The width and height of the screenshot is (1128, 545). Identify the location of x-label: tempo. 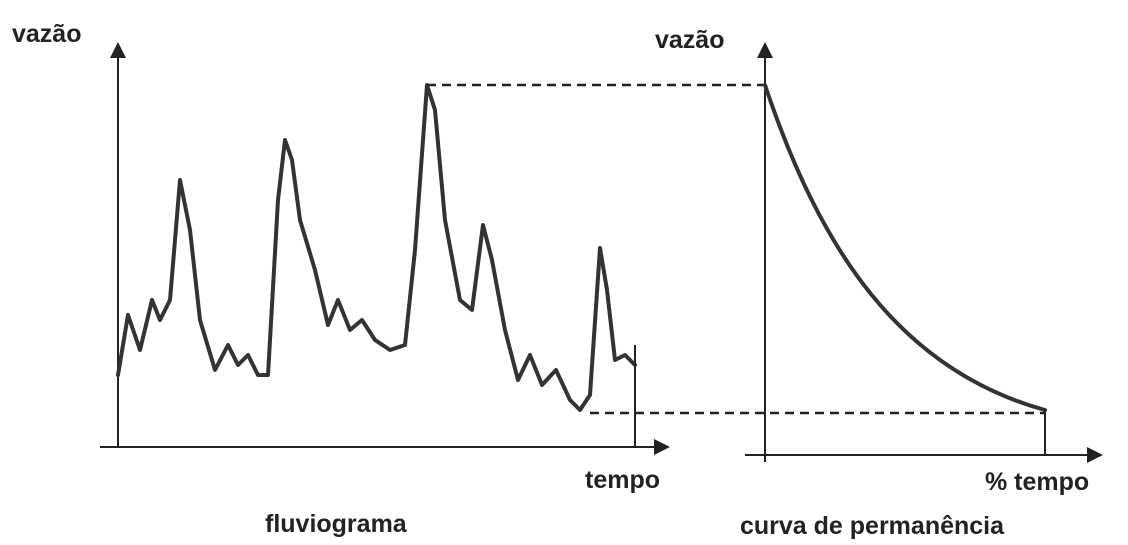
(622, 480).